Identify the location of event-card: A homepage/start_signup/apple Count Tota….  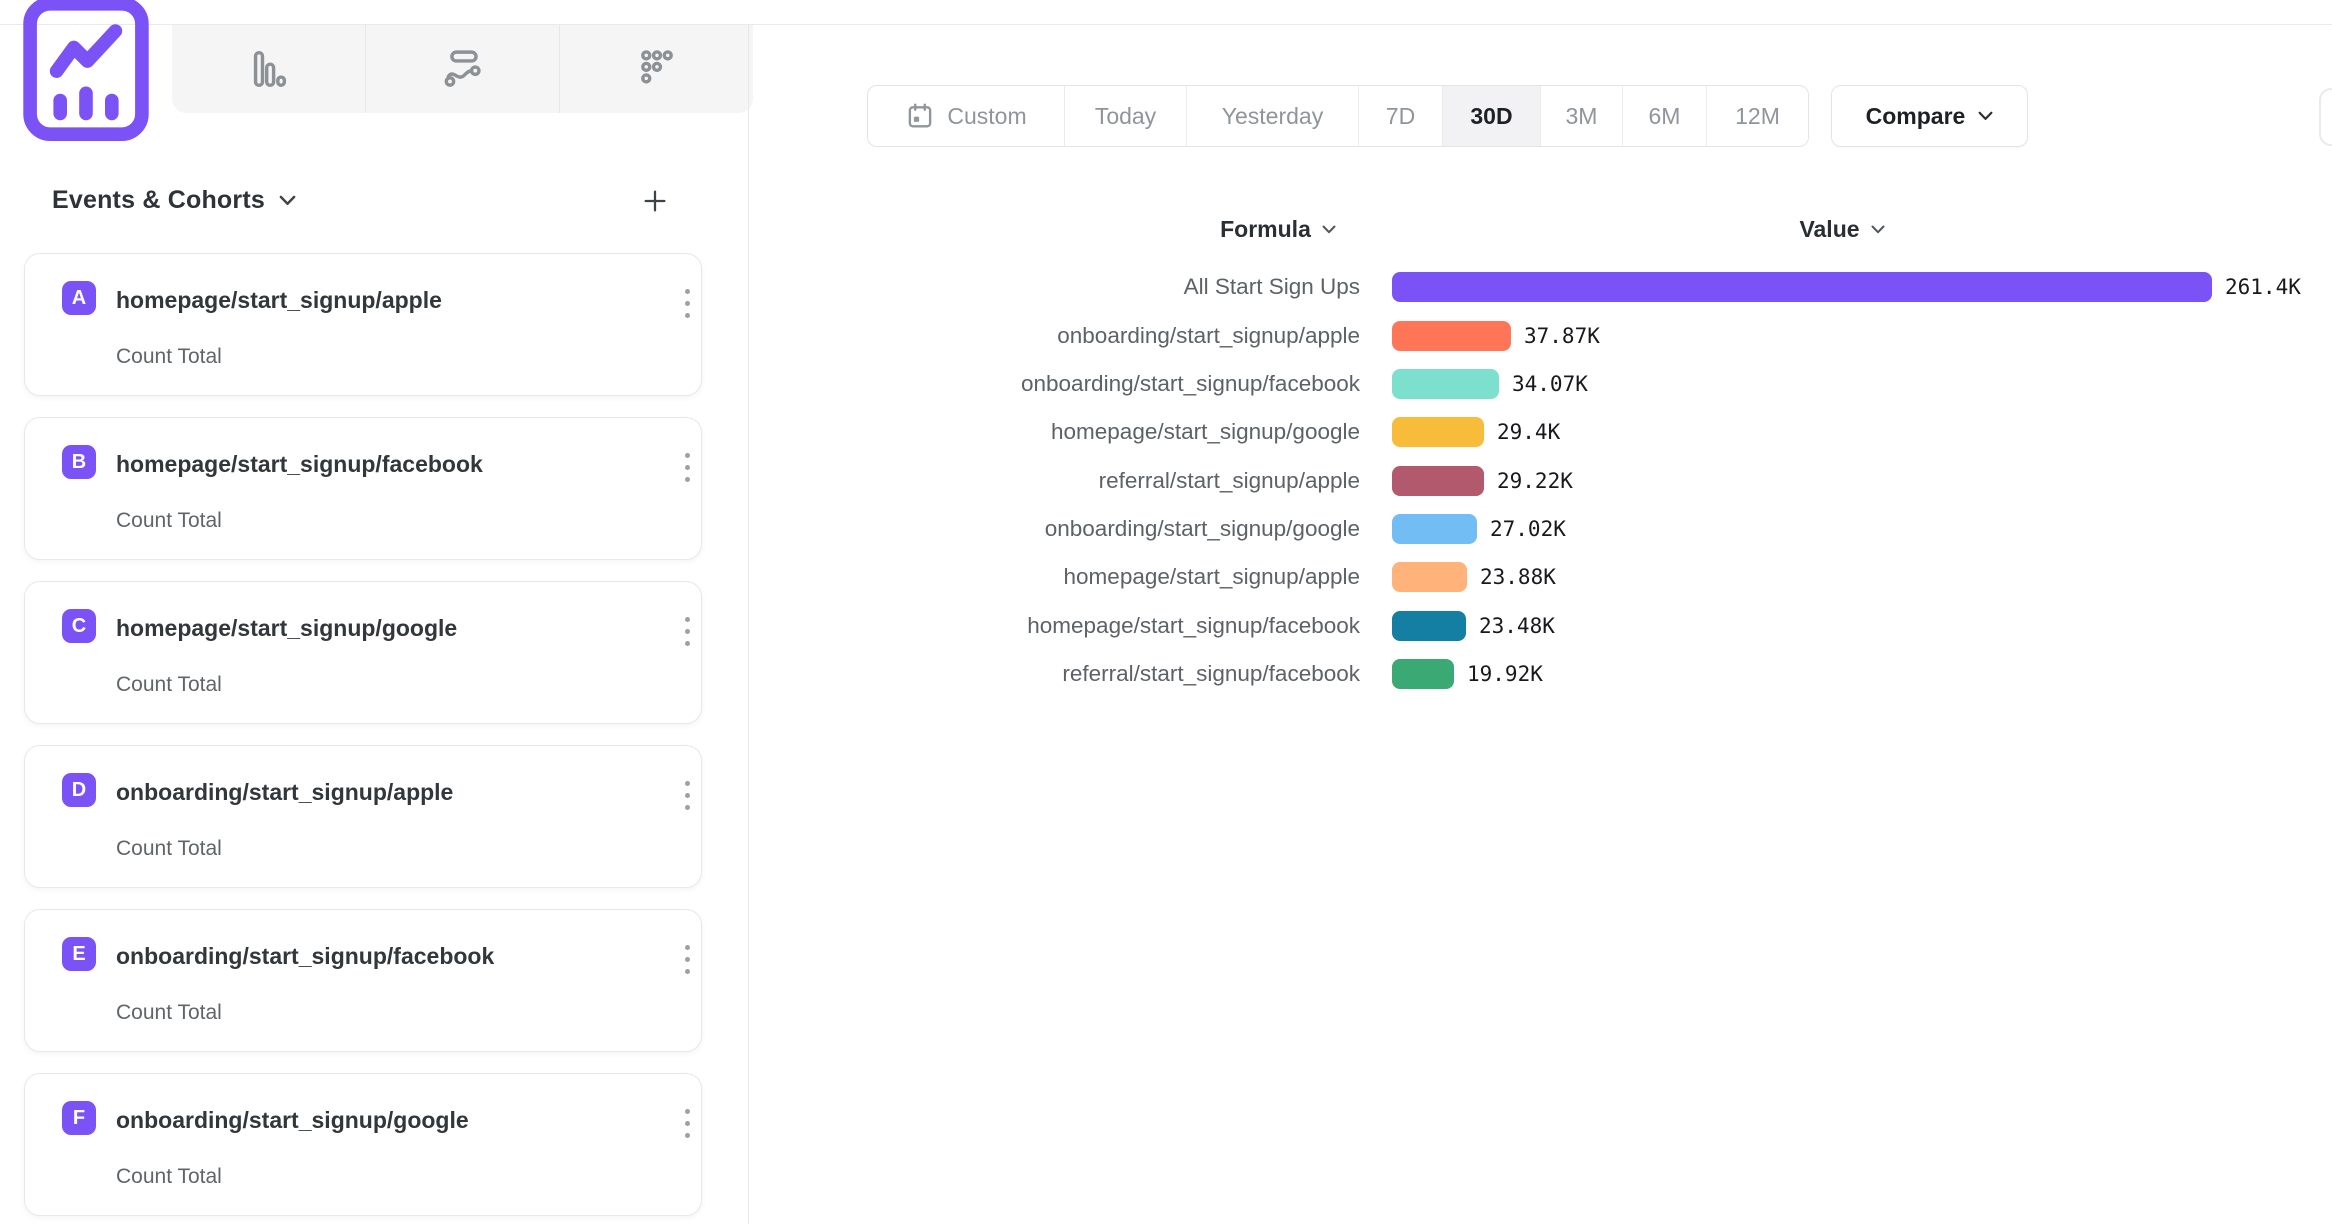
(363, 324).